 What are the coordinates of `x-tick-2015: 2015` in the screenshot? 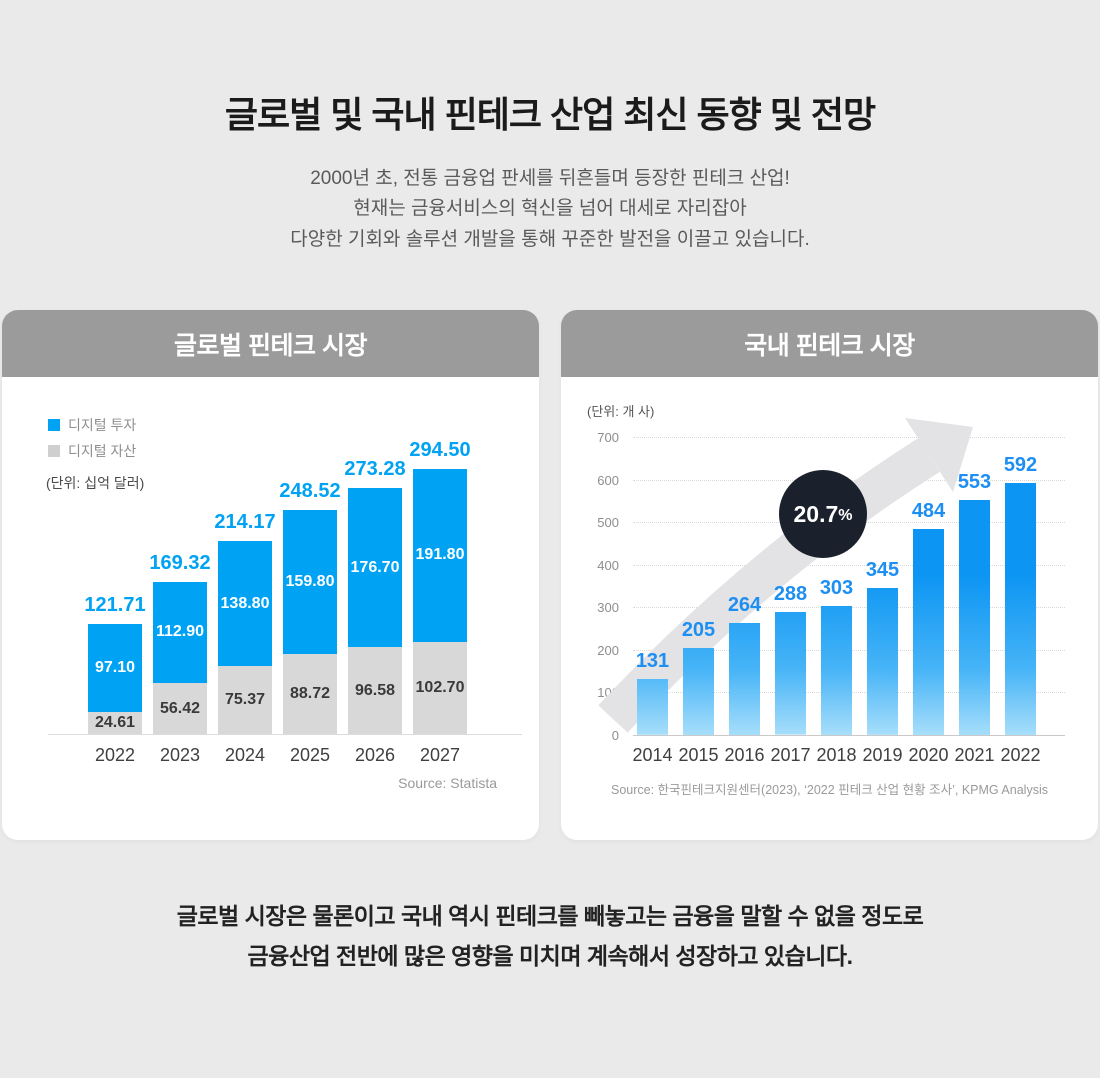 It's located at (698, 755).